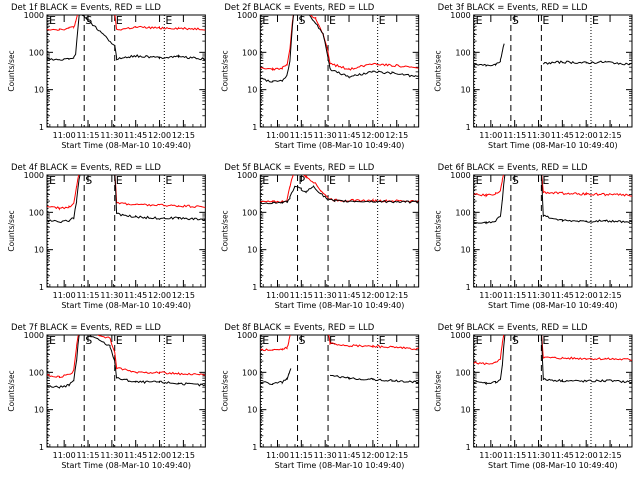  Describe the element at coordinates (86, 328) in the screenshot. I see `panel-title: Det 7f BLACK = Events, RED = LLD` at that location.